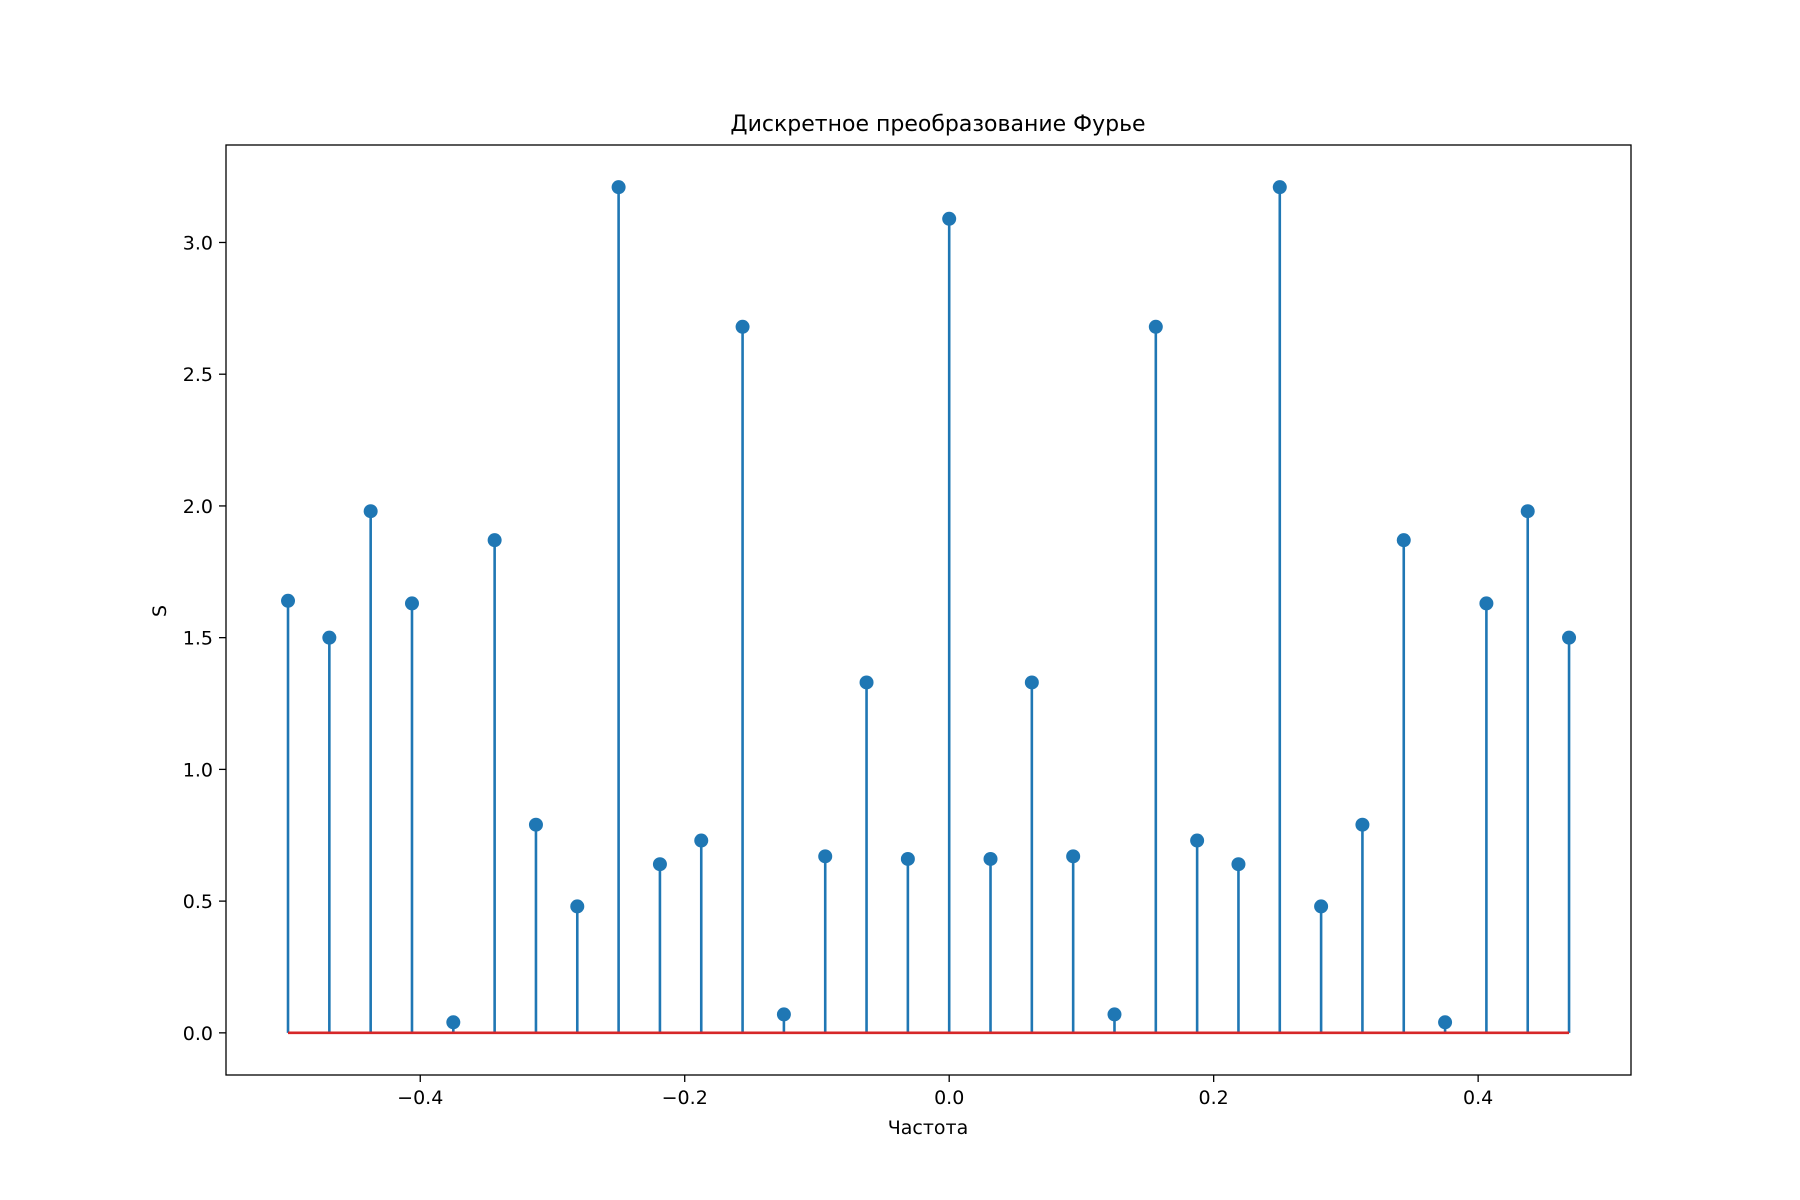 This screenshot has width=1800, height=1200. What do you see at coordinates (160, 611) in the screenshot?
I see `y-axis-label: S` at bounding box center [160, 611].